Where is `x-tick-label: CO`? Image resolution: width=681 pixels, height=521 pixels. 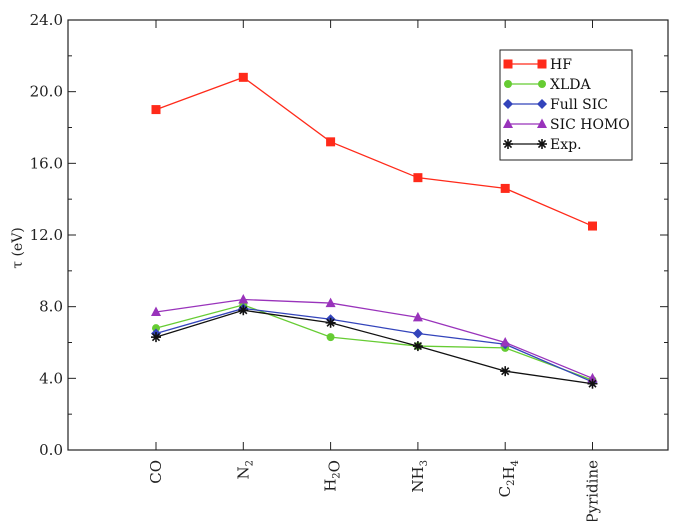
x-tick-label: CO is located at coordinates (156, 472).